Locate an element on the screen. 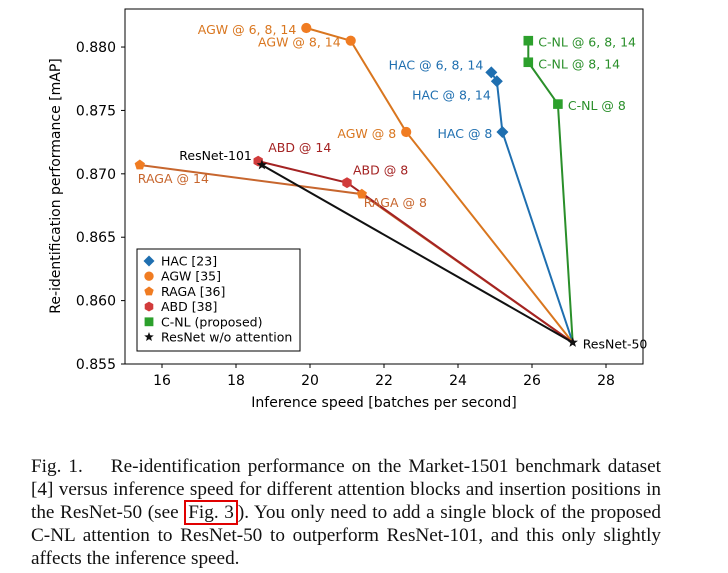 This screenshot has width=728, height=573. data-label: C-NL @ 8 is located at coordinates (597, 105).